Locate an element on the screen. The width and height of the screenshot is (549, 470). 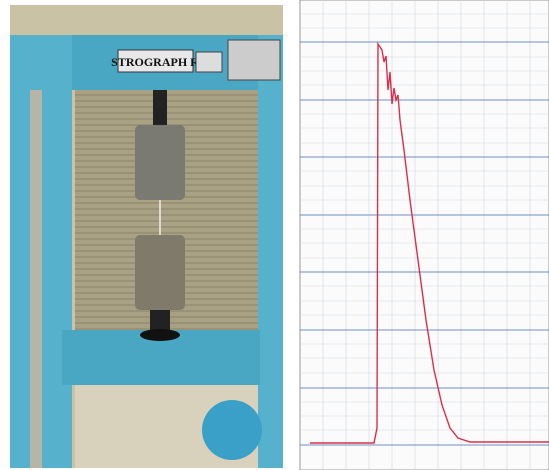
machine-label: STROGRAPH R is located at coordinates (155, 62).